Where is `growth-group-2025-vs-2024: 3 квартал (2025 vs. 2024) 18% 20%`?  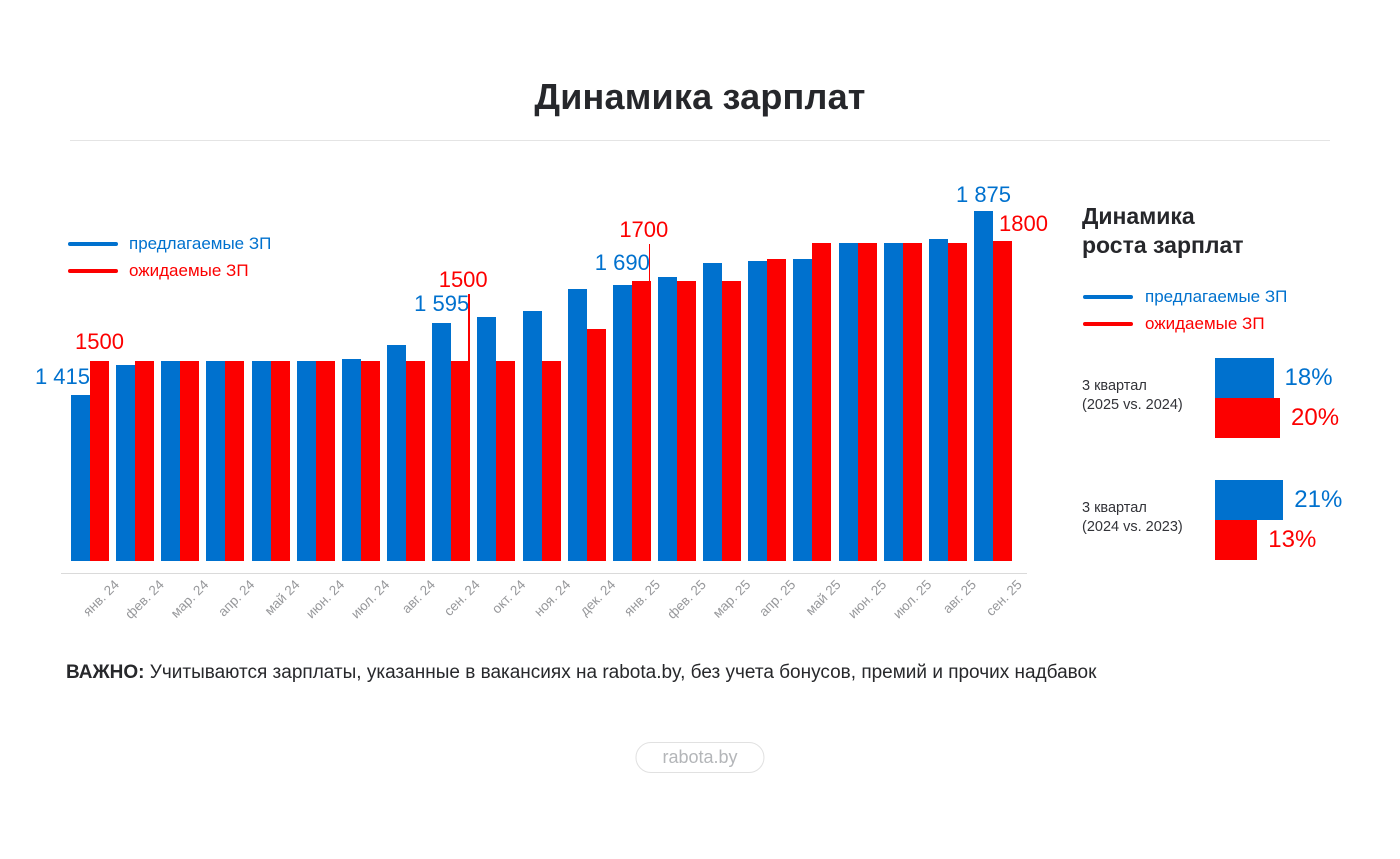
growth-group-2025-vs-2024: 3 квартал (2025 vs. 2024) 18% 20% is located at coordinates (1241, 399).